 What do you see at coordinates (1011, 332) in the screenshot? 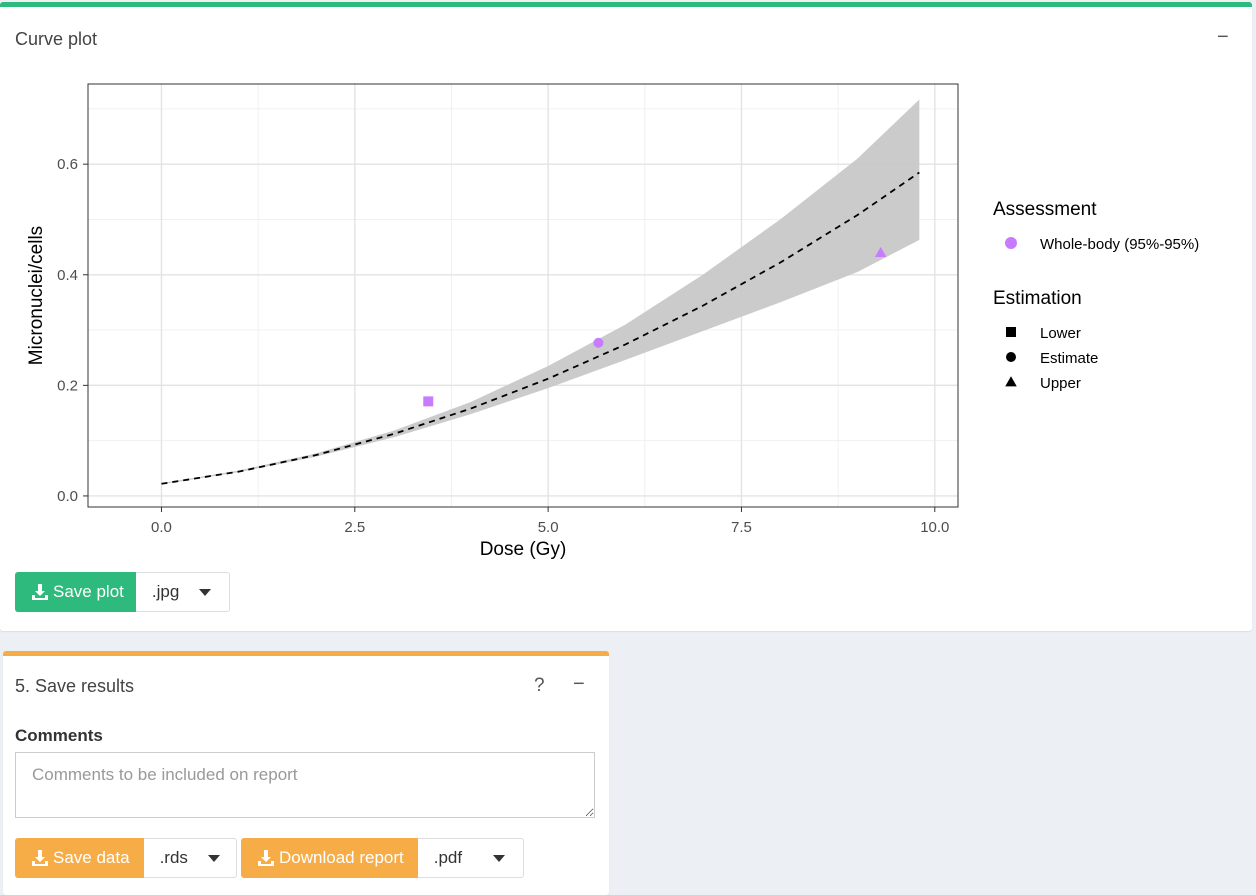
I see `legend-key-square` at bounding box center [1011, 332].